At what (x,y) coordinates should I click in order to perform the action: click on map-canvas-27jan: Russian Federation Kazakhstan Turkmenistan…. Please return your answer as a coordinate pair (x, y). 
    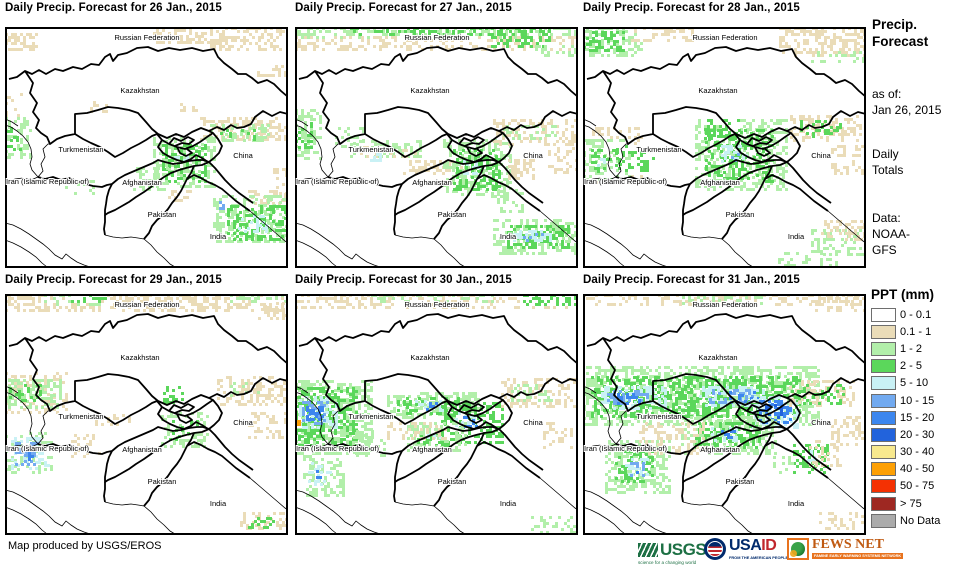
    Looking at the image, I should click on (436, 147).